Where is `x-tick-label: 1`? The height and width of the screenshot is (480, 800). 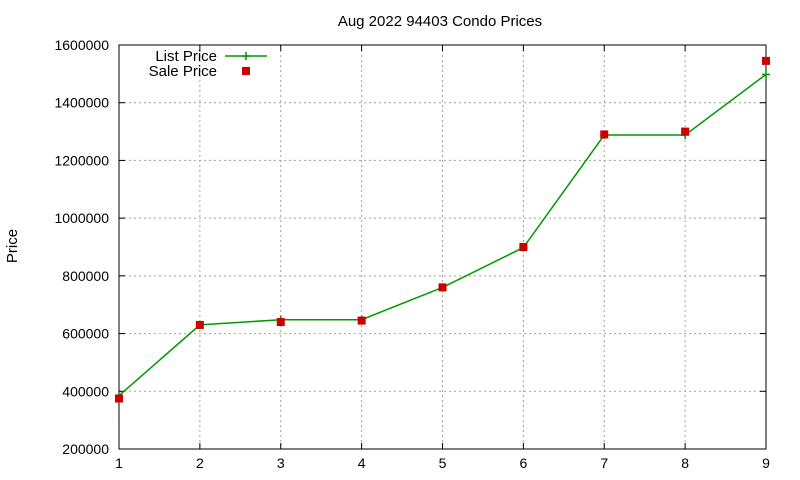
x-tick-label: 1 is located at coordinates (119, 463).